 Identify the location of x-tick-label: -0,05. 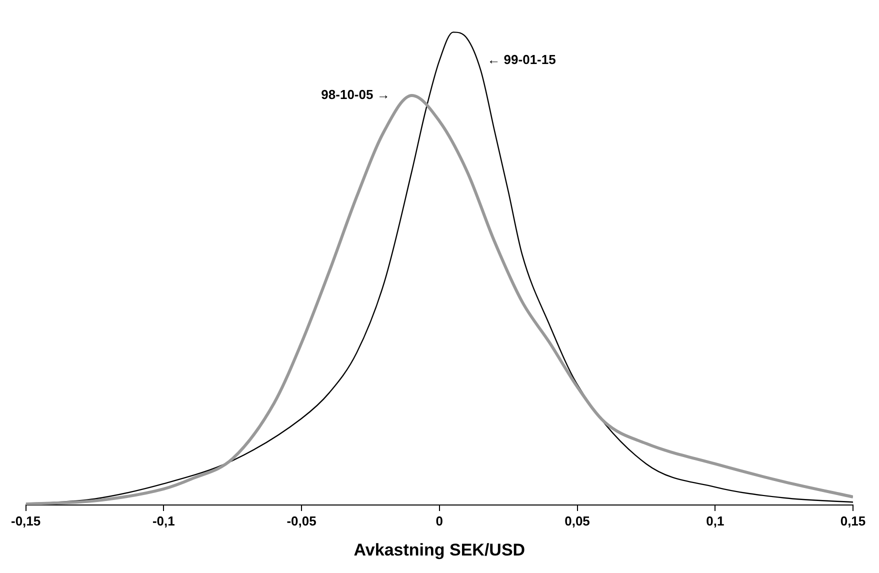
(301, 520).